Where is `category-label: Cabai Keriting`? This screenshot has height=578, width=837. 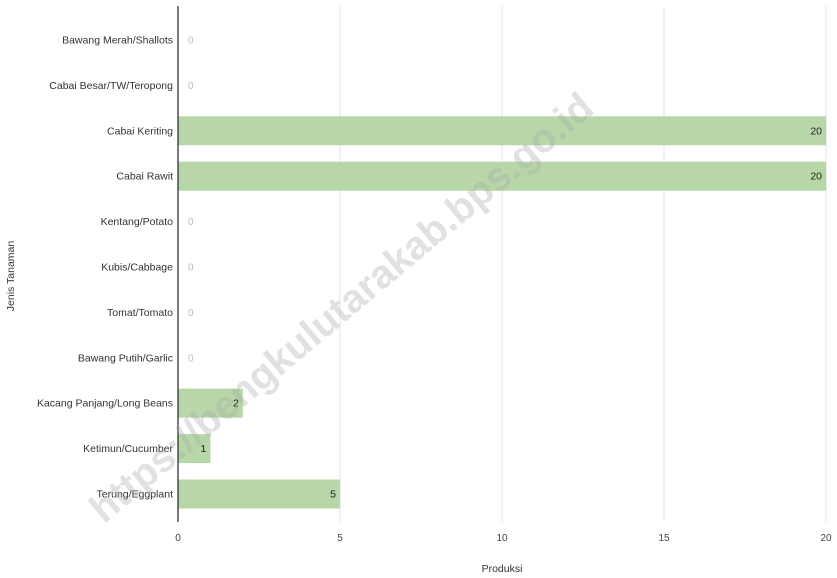 category-label: Cabai Keriting is located at coordinates (140, 131).